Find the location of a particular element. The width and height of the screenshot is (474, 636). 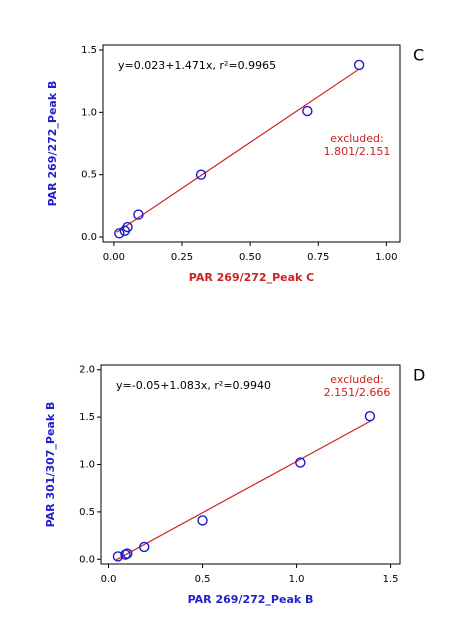

panel-letter: C is located at coordinates (418, 55).